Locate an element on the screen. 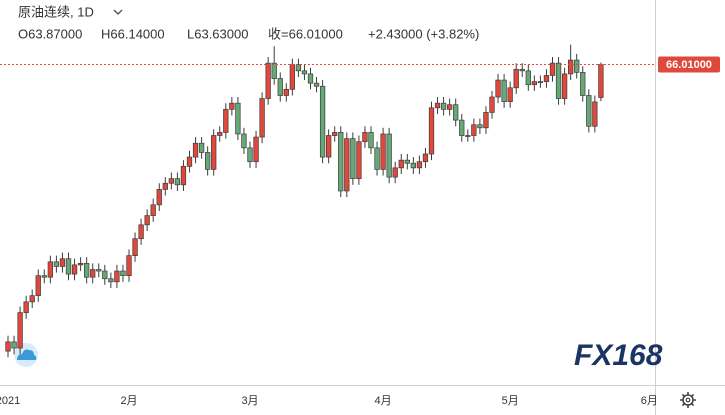 The height and width of the screenshot is (415, 725). x-tick-label: 2021 is located at coordinates (10, 401).